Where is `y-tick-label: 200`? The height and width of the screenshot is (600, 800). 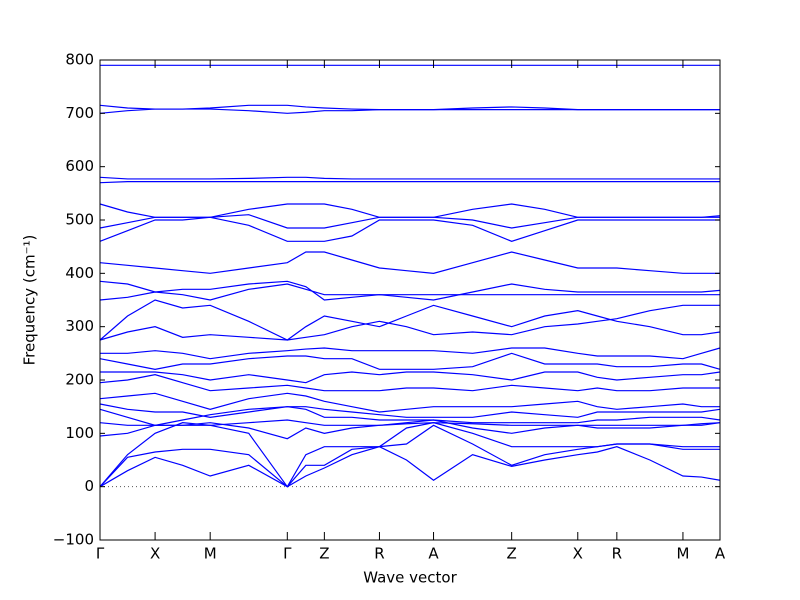
y-tick-label: 200 is located at coordinates (79, 380).